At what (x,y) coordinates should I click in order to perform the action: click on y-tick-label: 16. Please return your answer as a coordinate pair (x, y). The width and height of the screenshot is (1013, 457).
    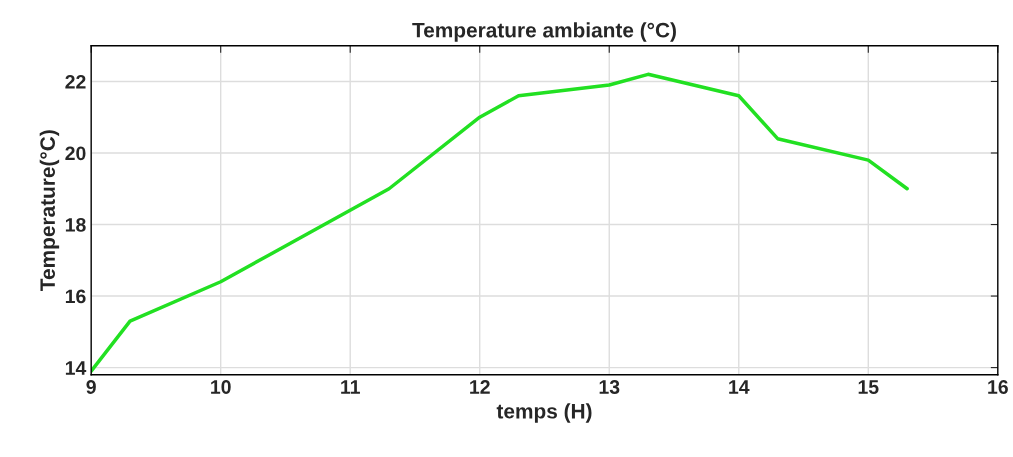
    Looking at the image, I should click on (75, 296).